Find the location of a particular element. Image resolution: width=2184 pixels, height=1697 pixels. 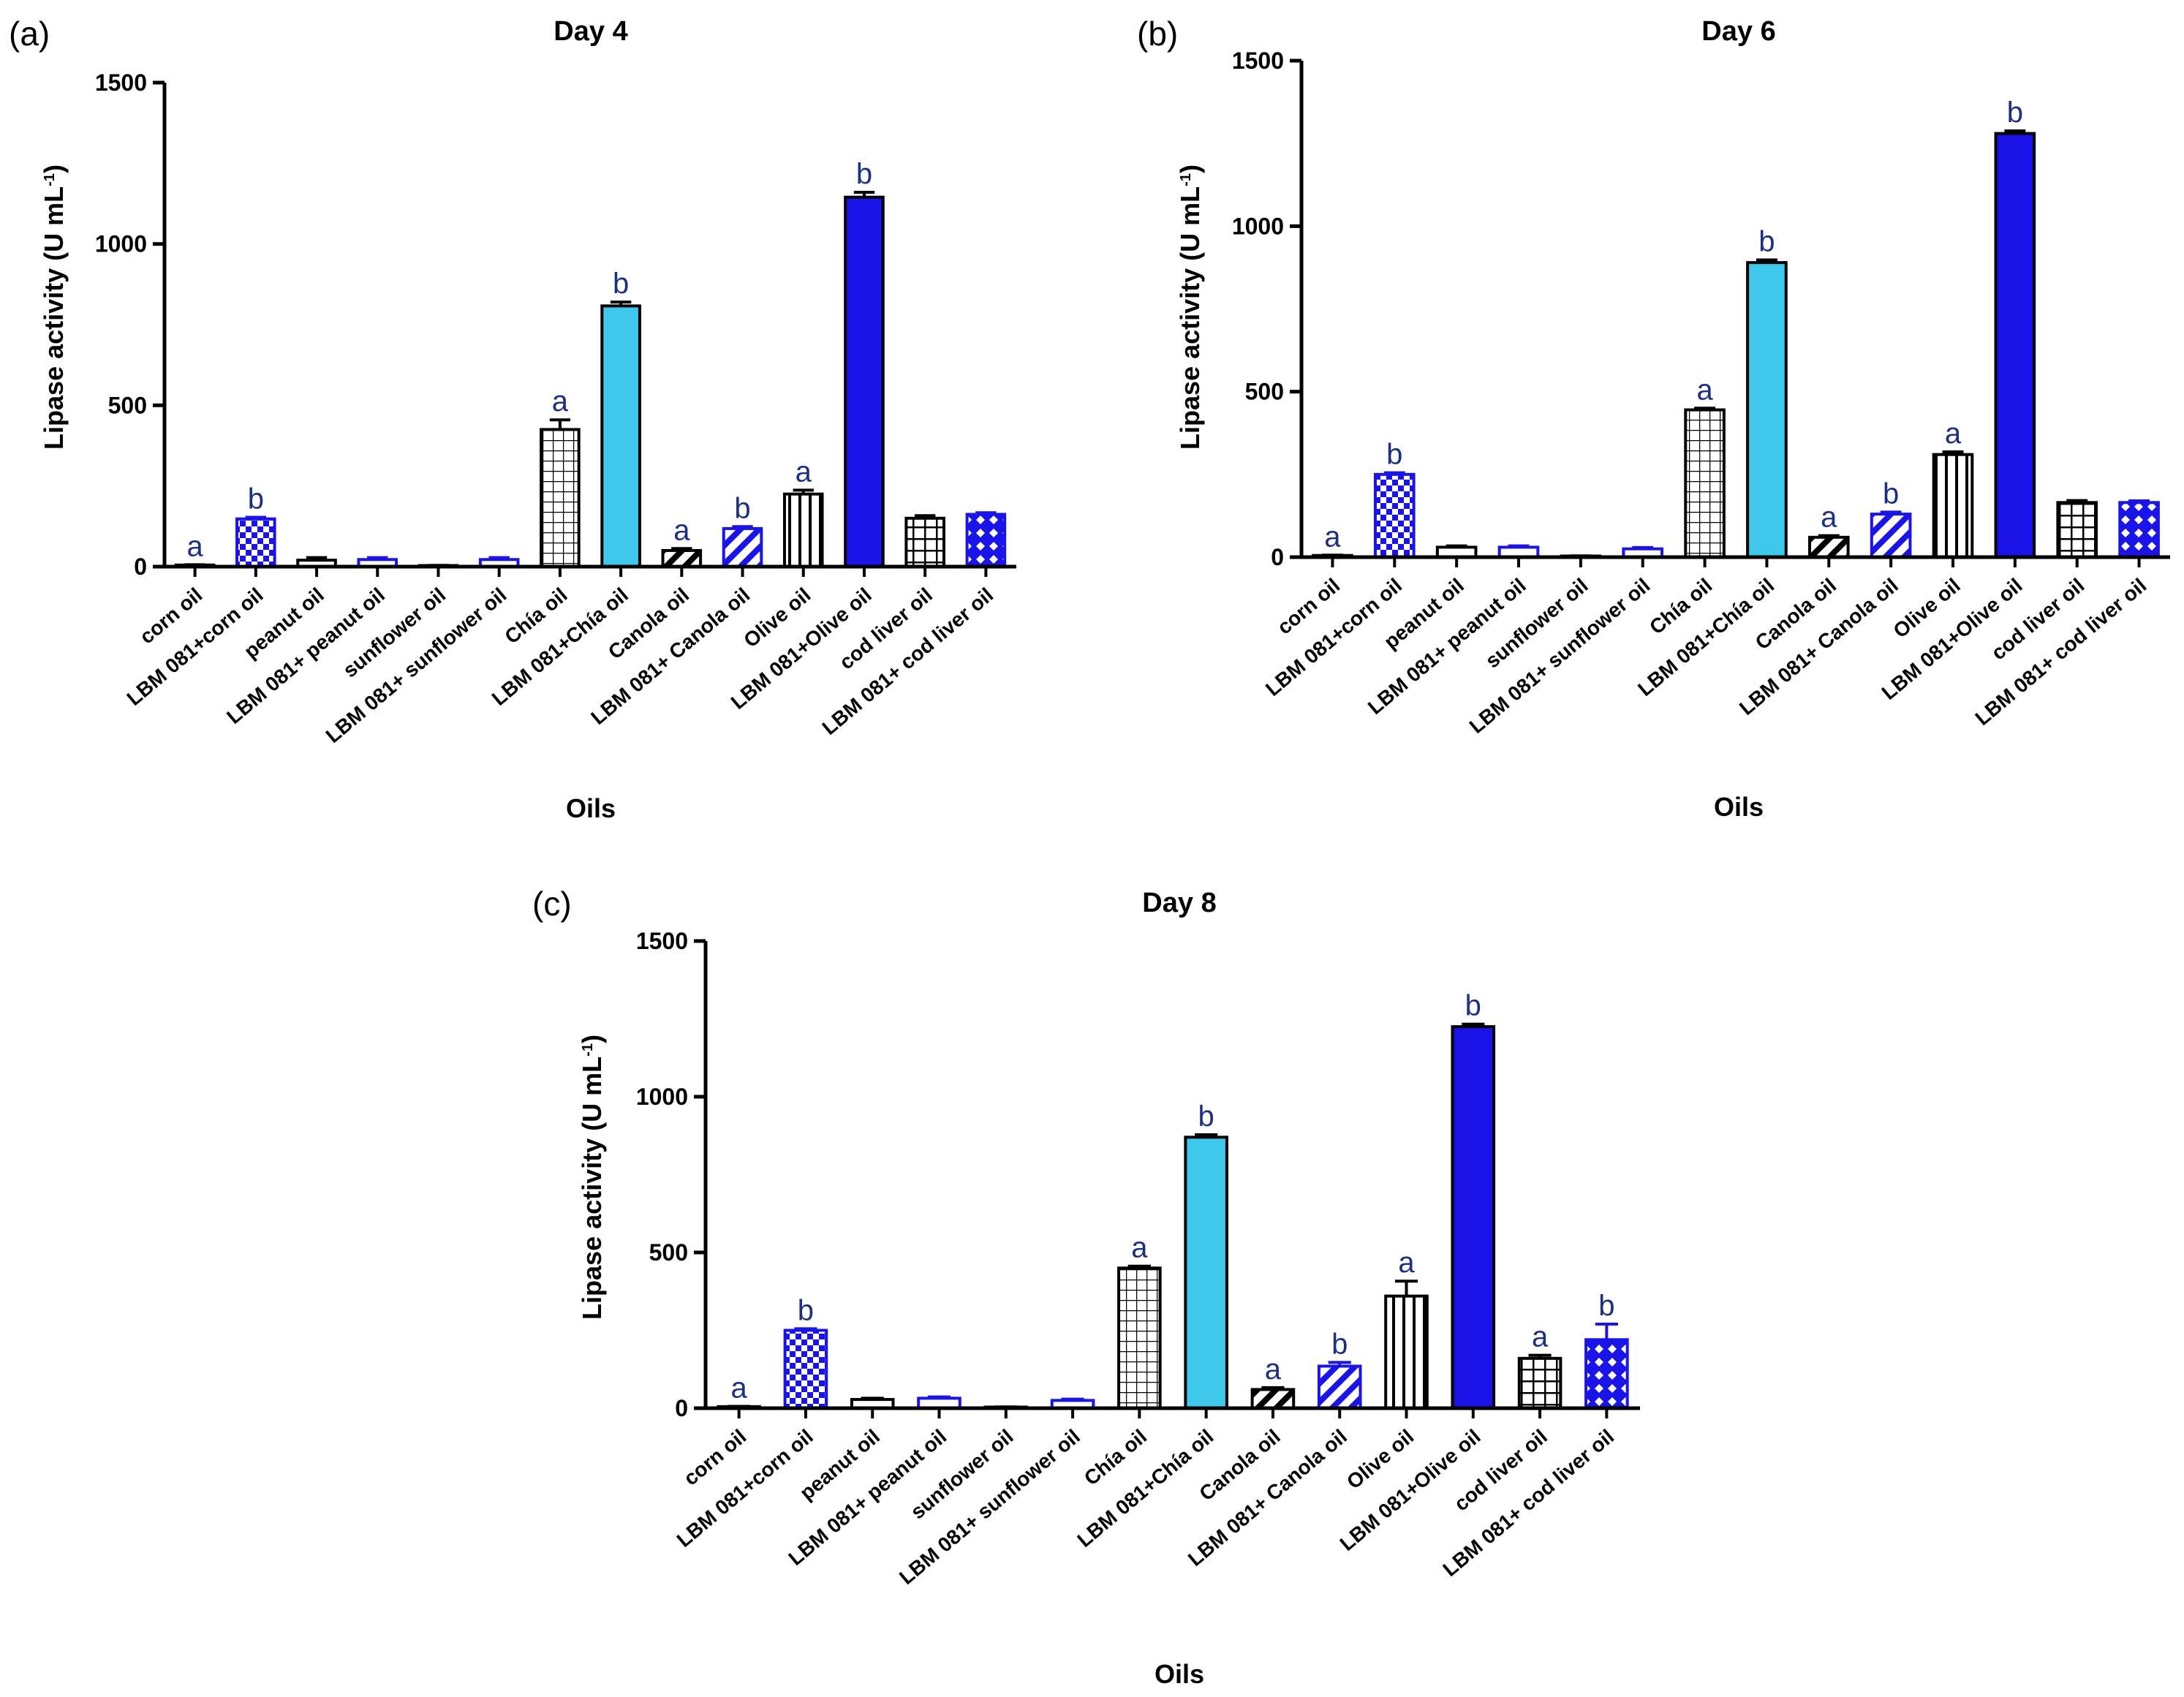

panel-label: (c) is located at coordinates (552, 904).